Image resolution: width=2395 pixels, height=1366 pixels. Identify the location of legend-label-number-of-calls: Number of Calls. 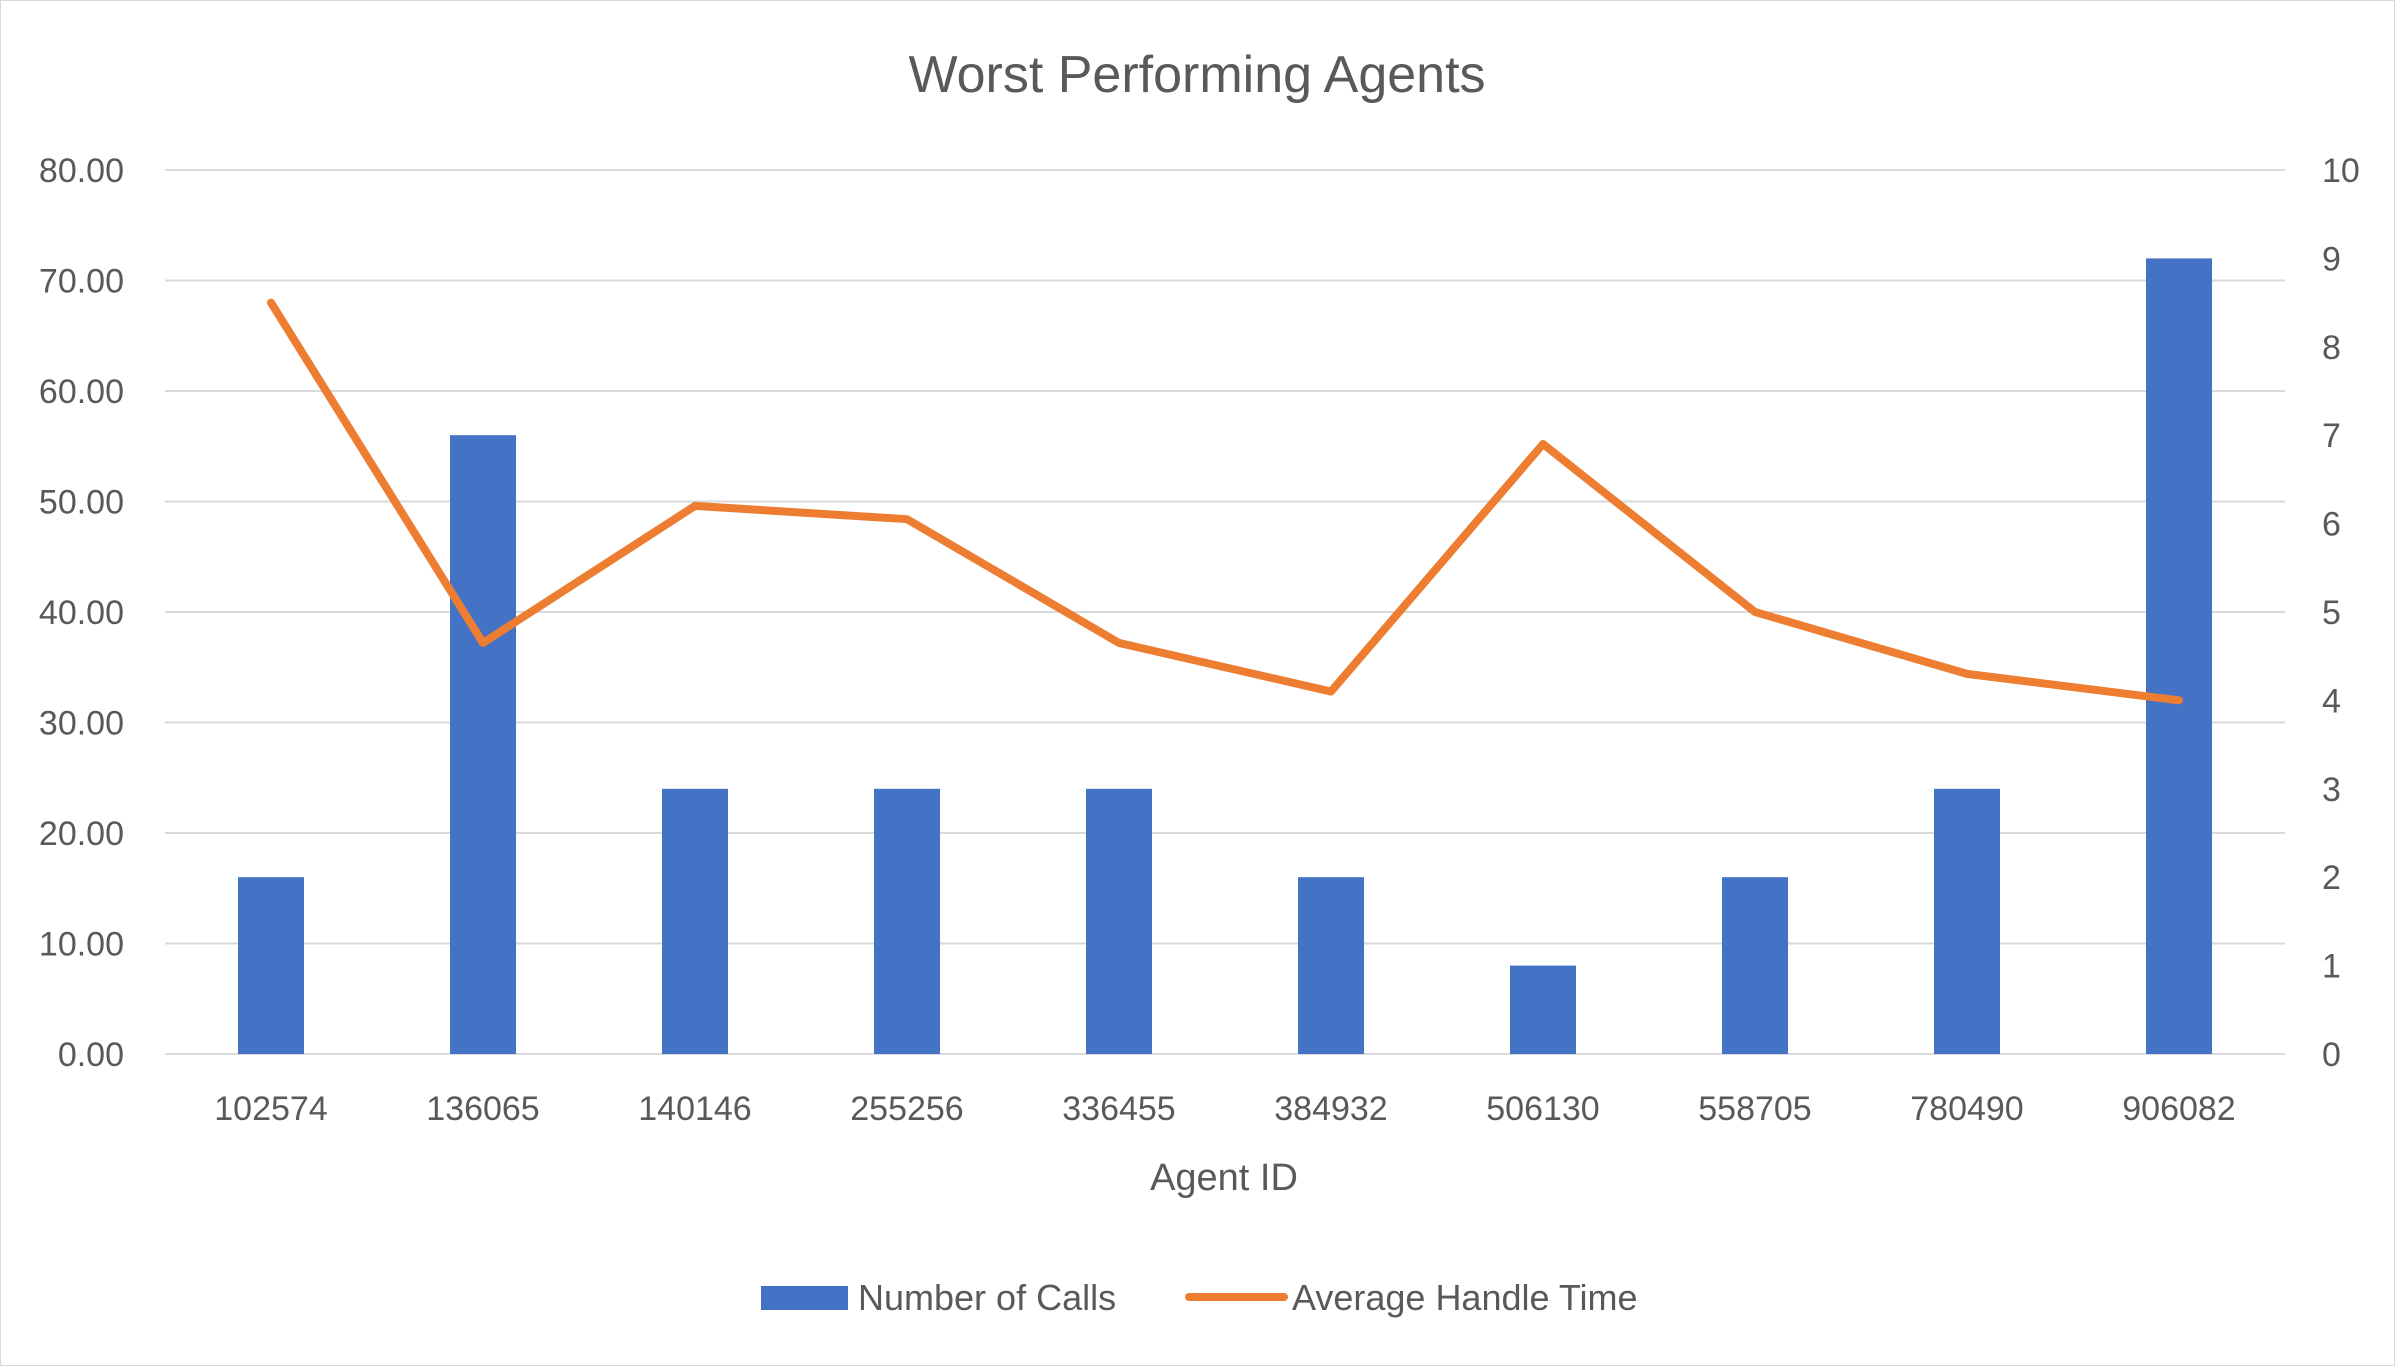
(987, 1297).